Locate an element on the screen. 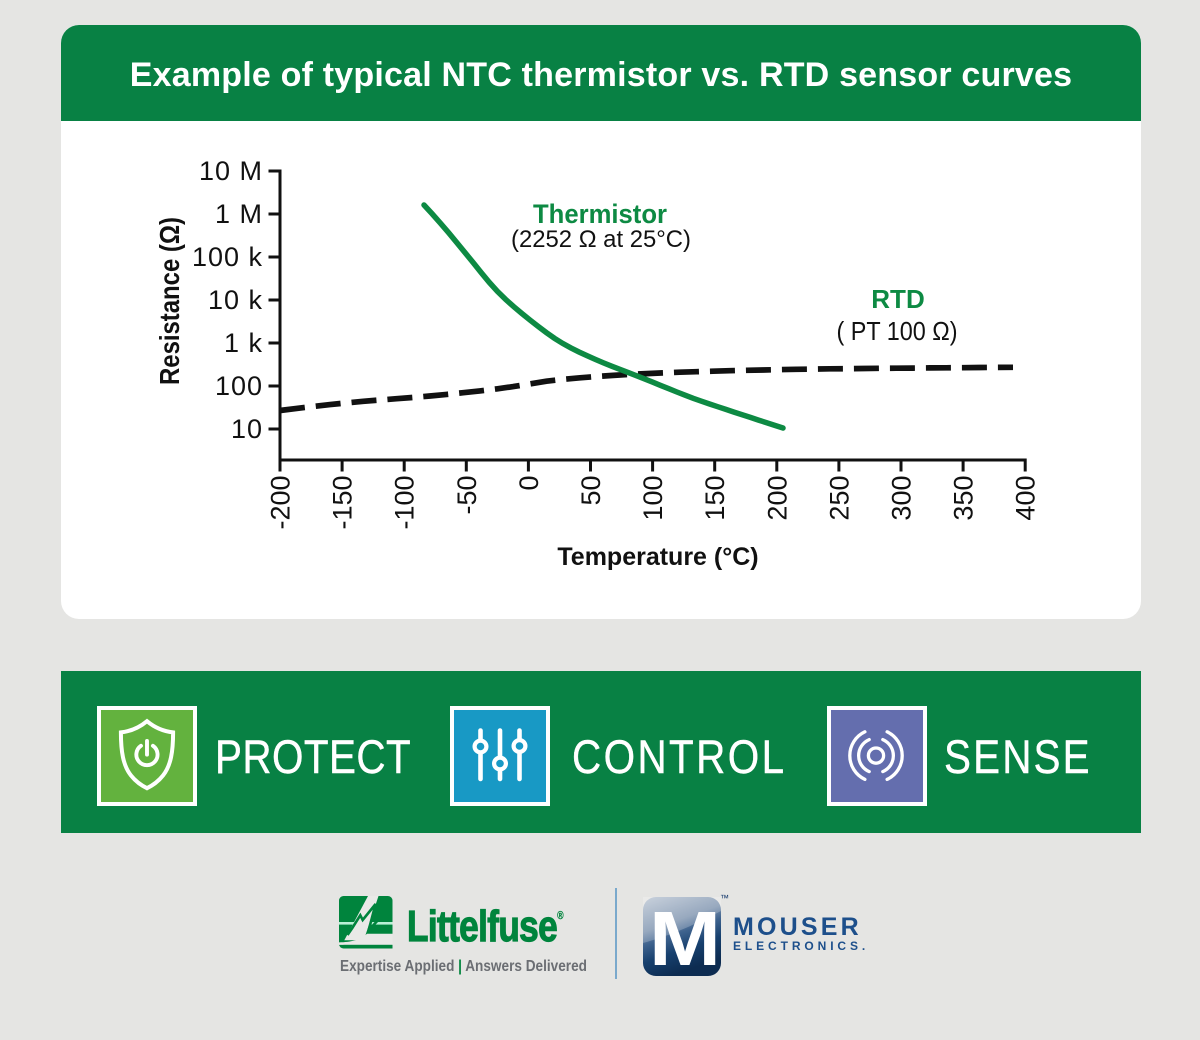 The height and width of the screenshot is (1040, 1200). svg-text: Temperature (°C) is located at coordinates (657, 557).